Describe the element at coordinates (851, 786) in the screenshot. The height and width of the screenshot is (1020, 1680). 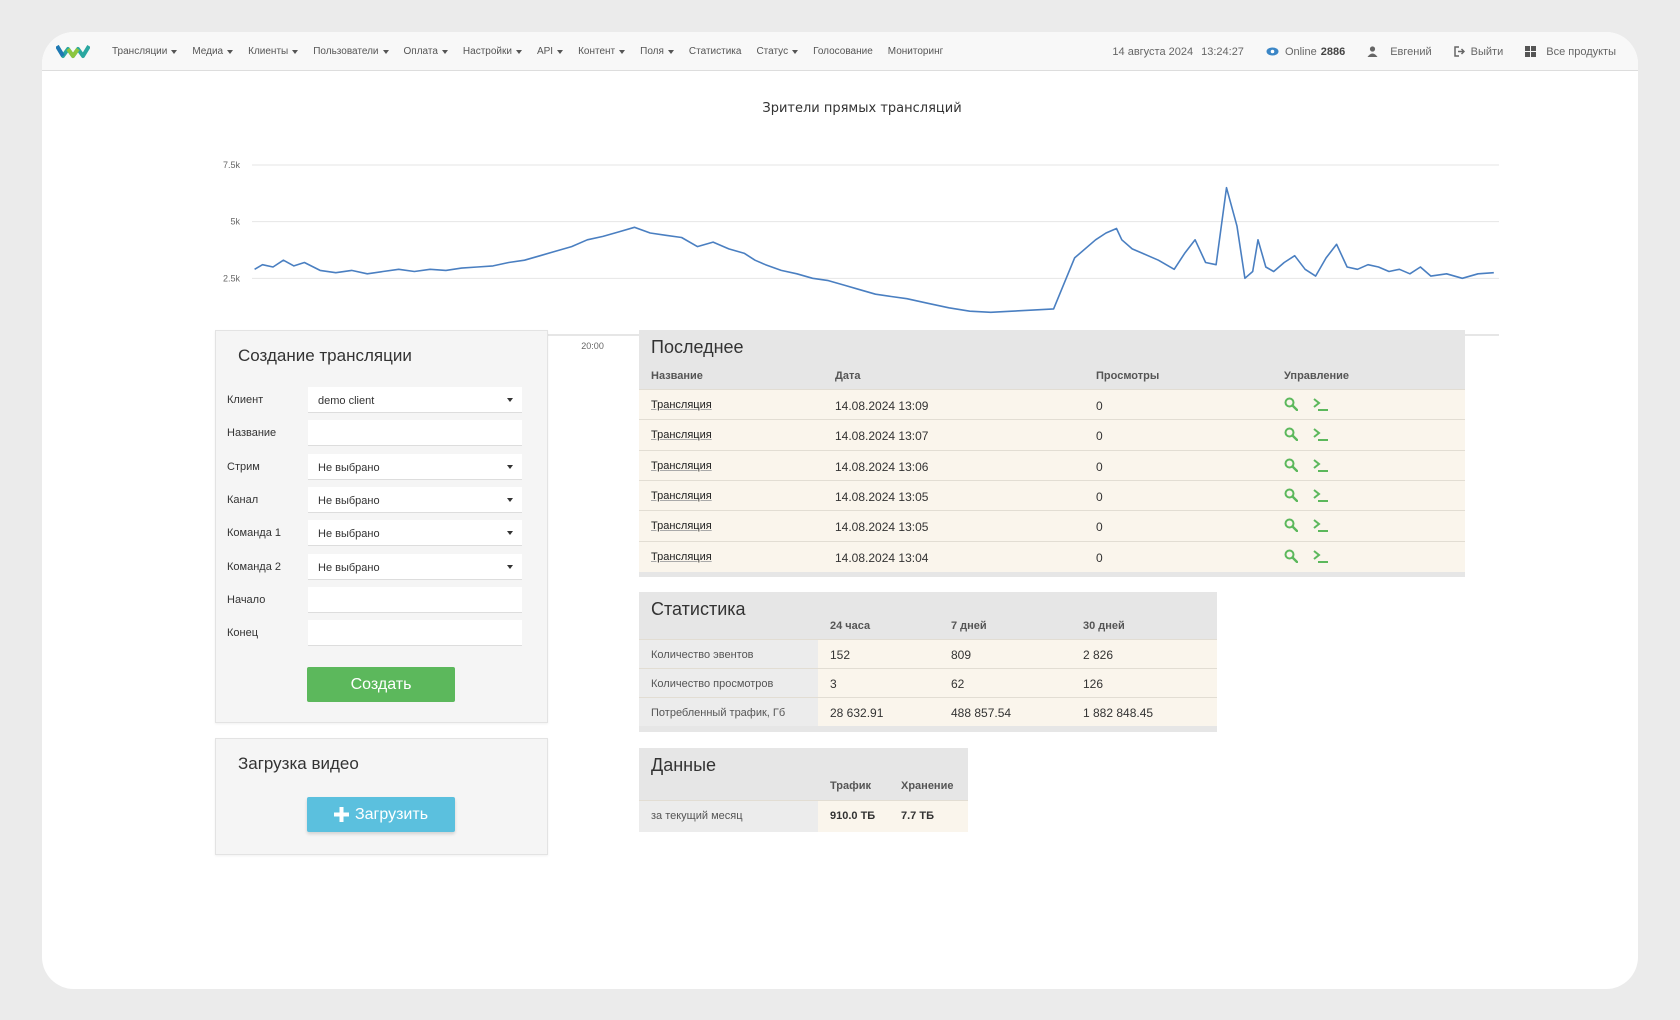
I see `data-header-traffic: Трафик` at that location.